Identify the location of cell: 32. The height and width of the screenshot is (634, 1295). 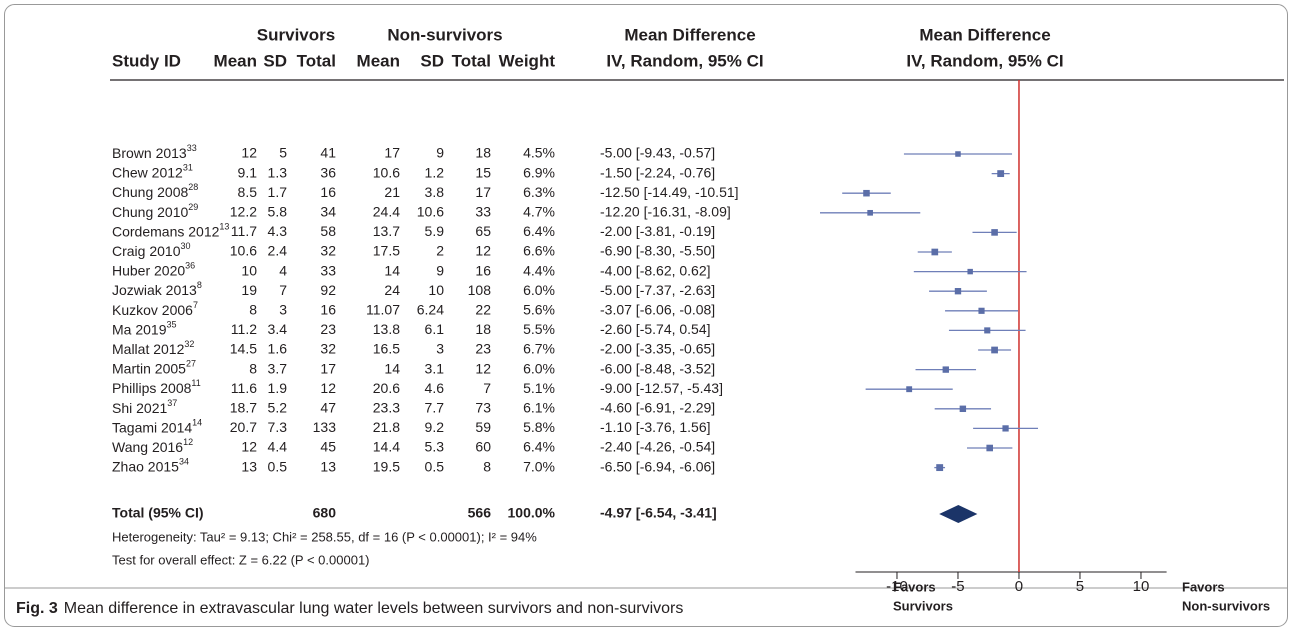
(328, 251).